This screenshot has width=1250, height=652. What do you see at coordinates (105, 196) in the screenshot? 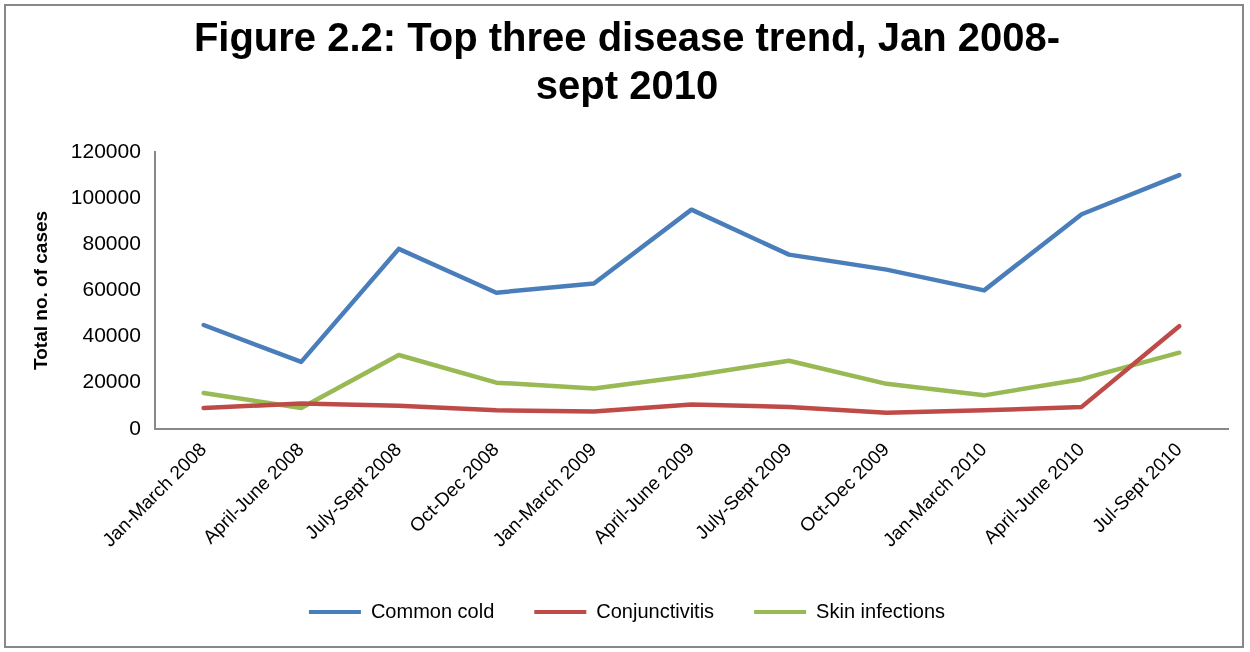
I see `y-tick-label: 100000` at bounding box center [105, 196].